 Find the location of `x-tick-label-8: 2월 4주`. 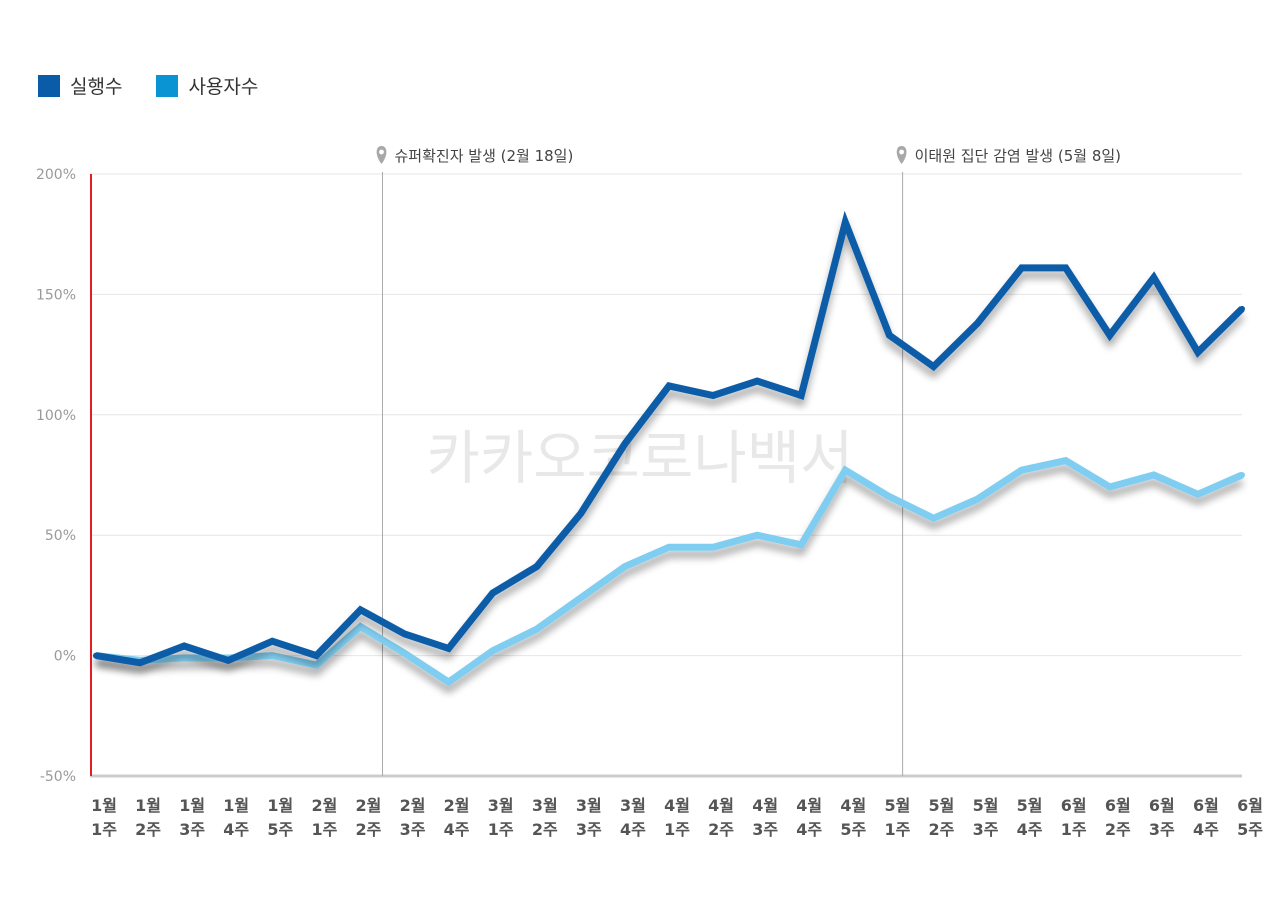

x-tick-label-8: 2월 4주 is located at coordinates (457, 817).